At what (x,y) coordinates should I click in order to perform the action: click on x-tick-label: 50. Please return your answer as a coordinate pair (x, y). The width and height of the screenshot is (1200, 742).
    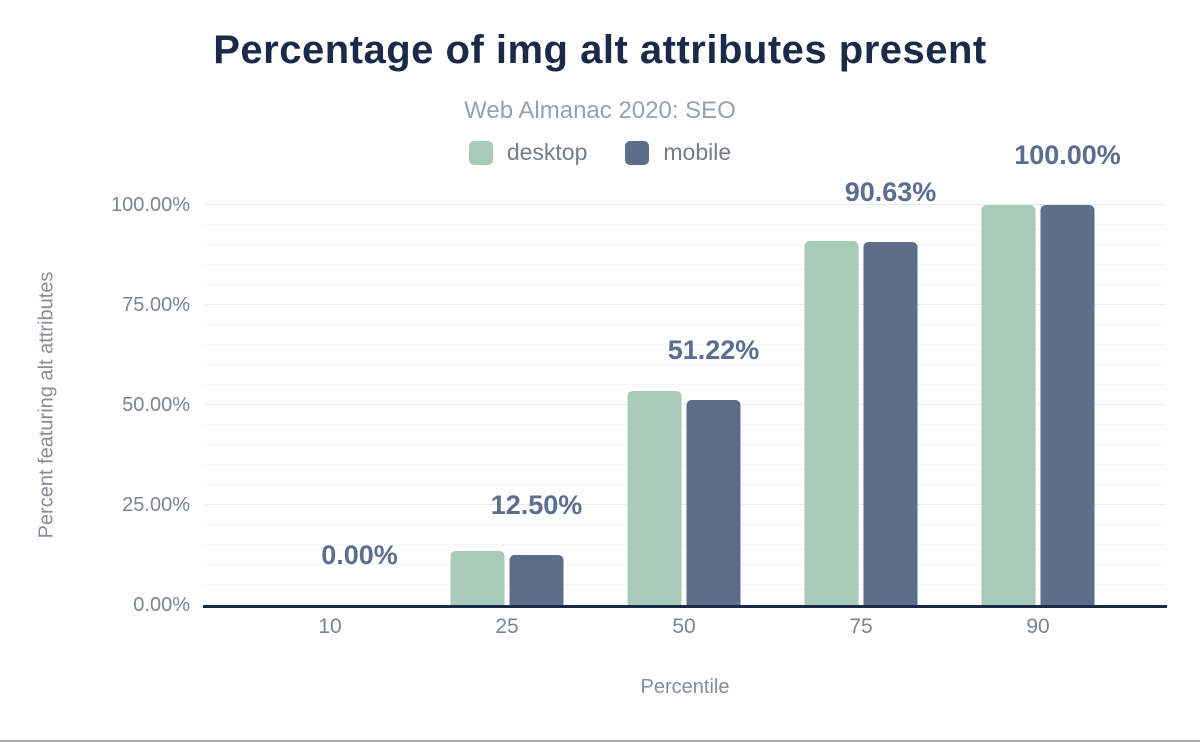
    Looking at the image, I should click on (684, 626).